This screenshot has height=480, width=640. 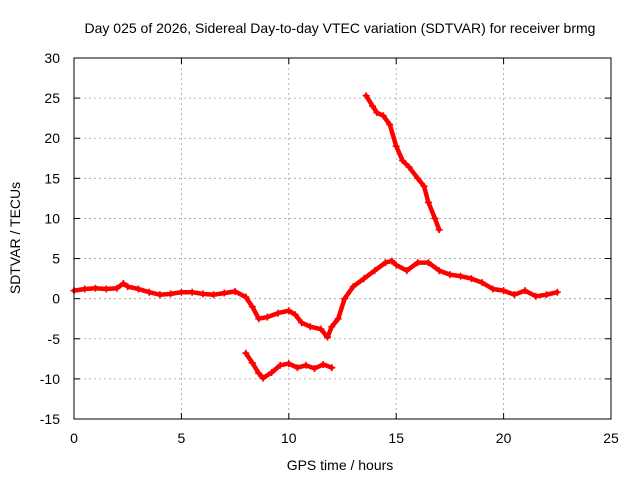 I want to click on x-axis-label: GPS time / hours, so click(x=340, y=465).